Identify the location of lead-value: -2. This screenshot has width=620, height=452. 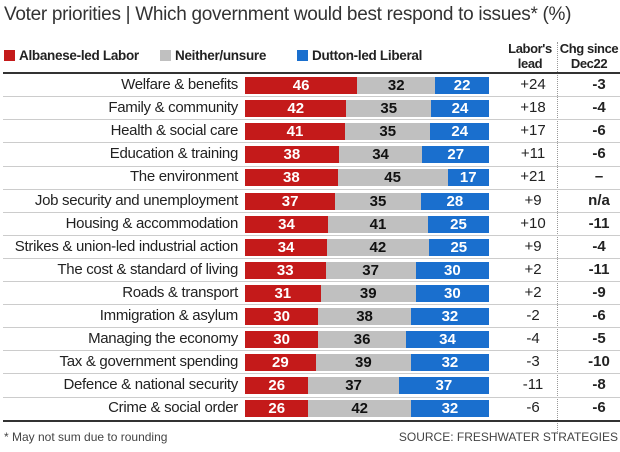
(533, 315).